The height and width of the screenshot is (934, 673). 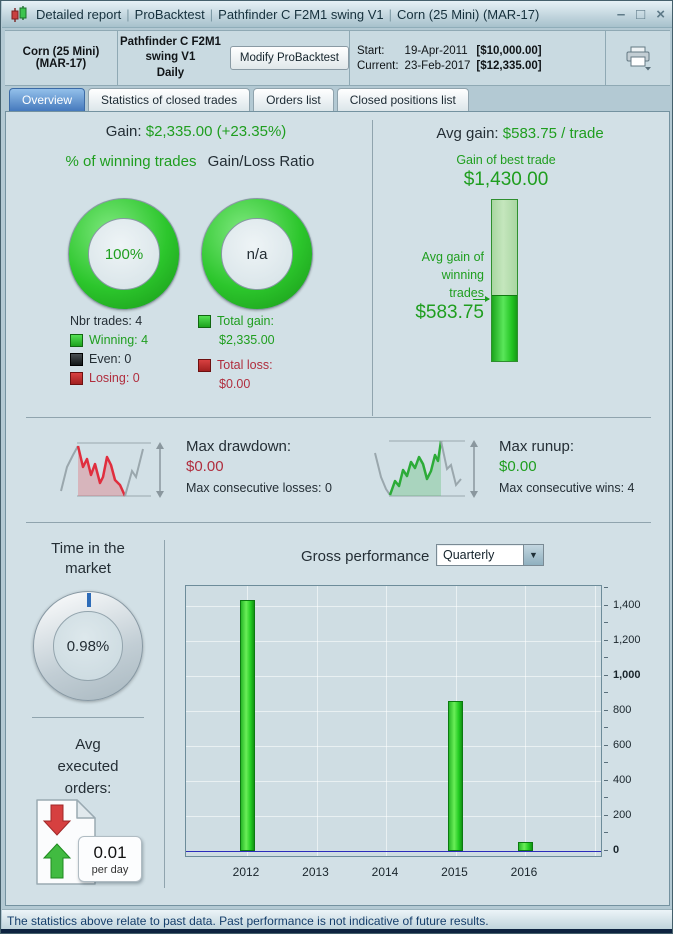 I want to click on period-select: Quarterly ▼, so click(x=490, y=555).